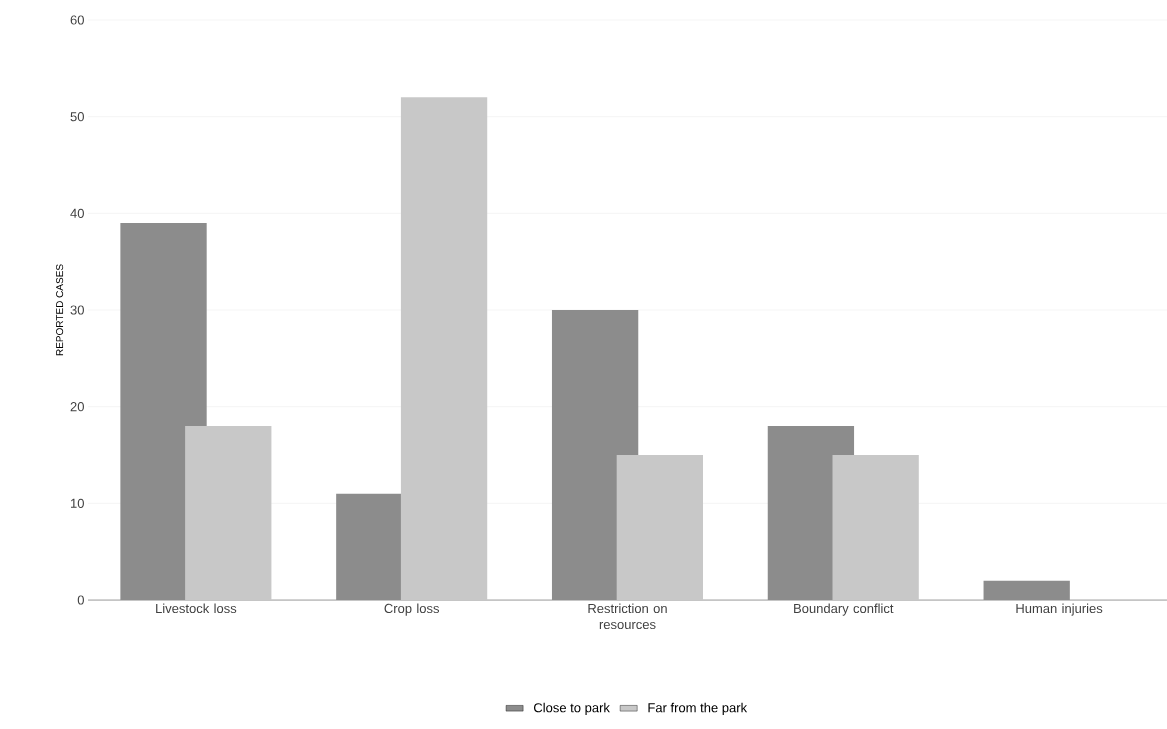  What do you see at coordinates (77, 503) in the screenshot?
I see `y-tick-label: 10` at bounding box center [77, 503].